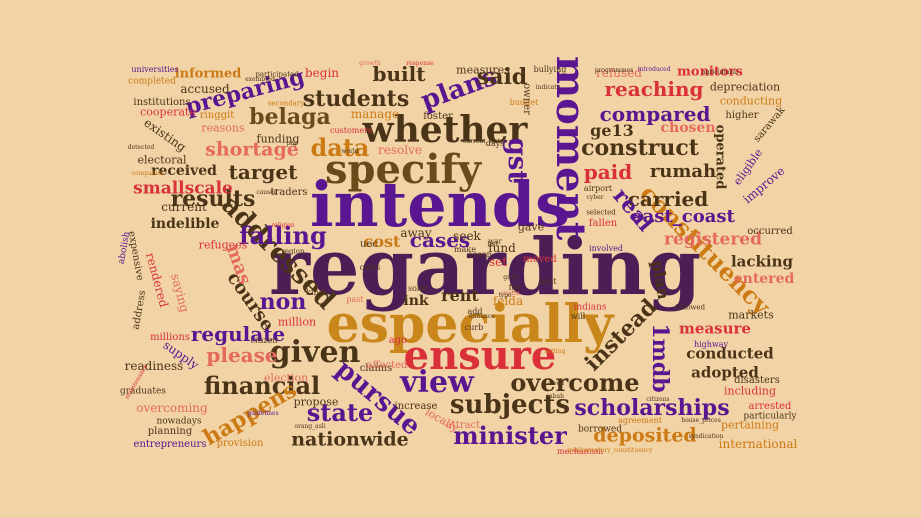 Image resolution: width=921 pixels, height=518 pixels. I want to click on word-parliamentary-constituency: parliamentary_constituency, so click(610, 450).